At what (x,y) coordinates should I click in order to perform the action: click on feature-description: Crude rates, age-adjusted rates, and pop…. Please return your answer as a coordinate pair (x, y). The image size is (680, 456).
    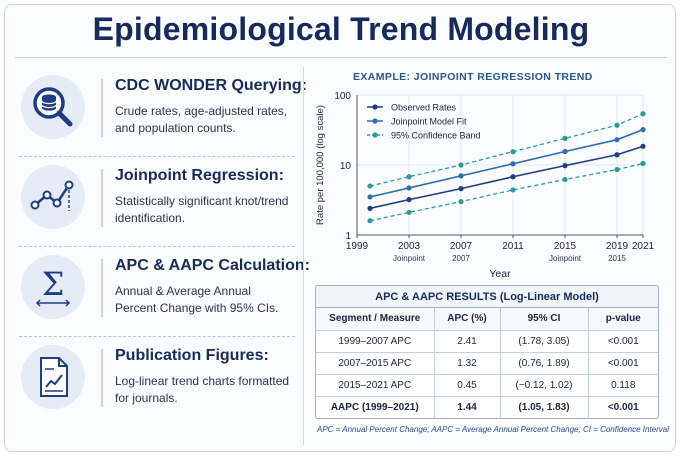
    Looking at the image, I should click on (201, 119).